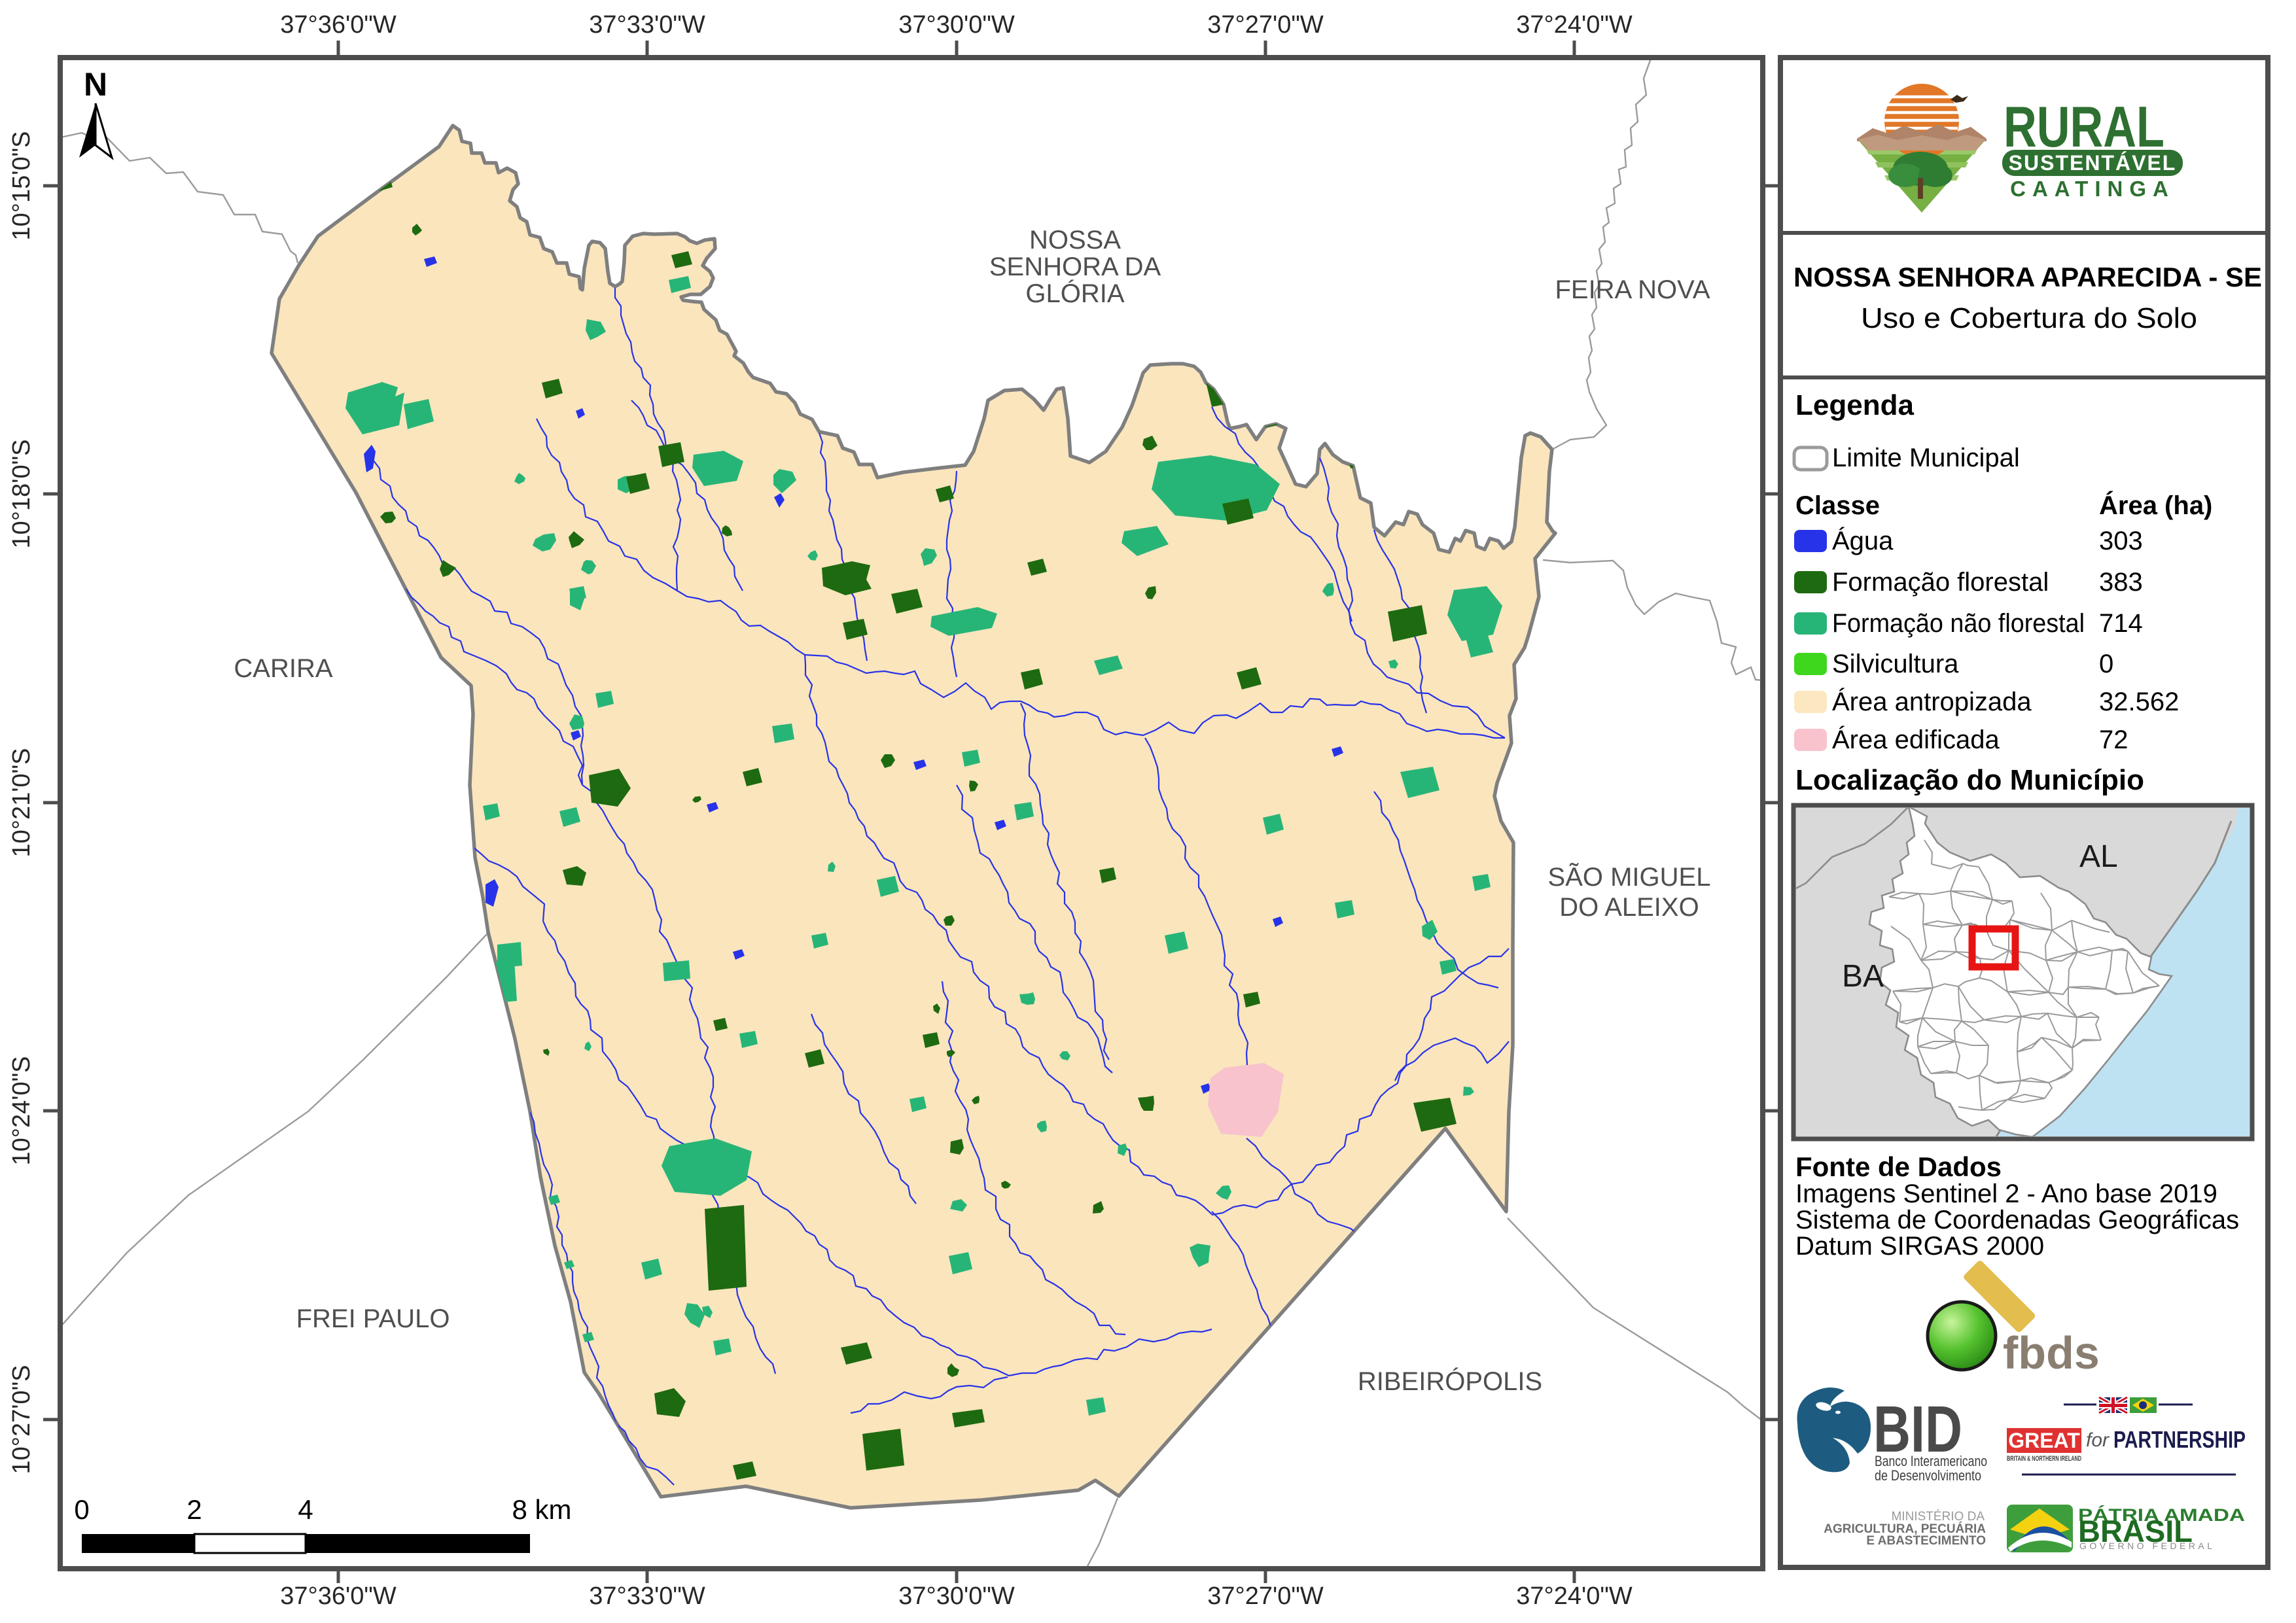 This screenshot has height=1623, width=2296. I want to click on svg-text: Área antropizada, so click(1932, 701).